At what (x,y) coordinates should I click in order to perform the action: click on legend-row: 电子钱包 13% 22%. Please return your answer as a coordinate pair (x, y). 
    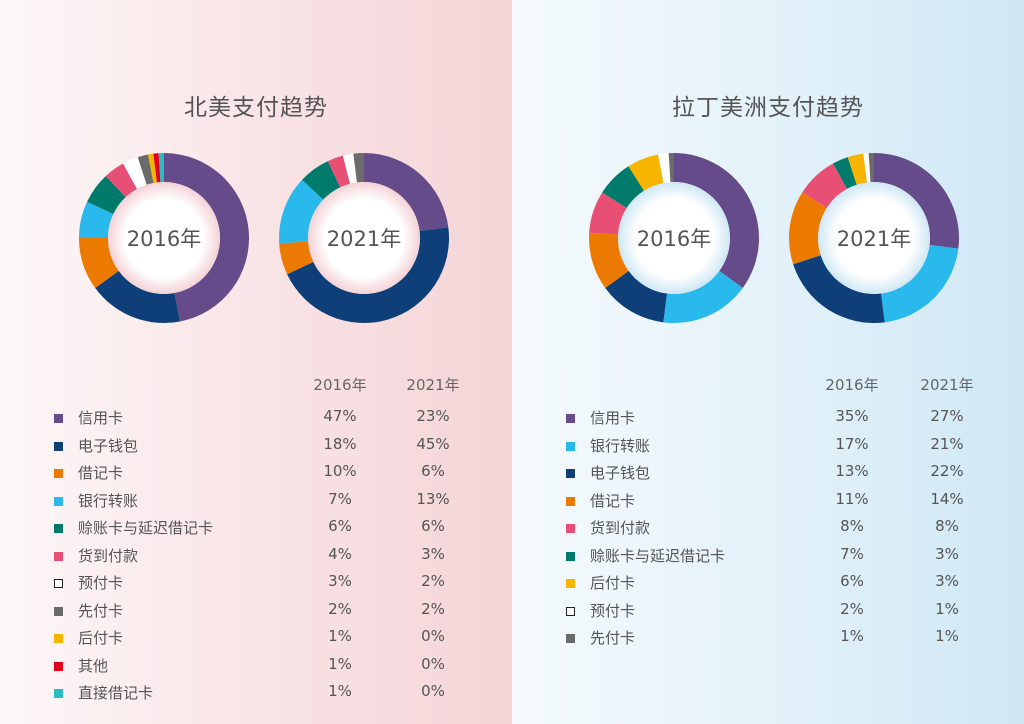
    Looking at the image, I should click on (776, 473).